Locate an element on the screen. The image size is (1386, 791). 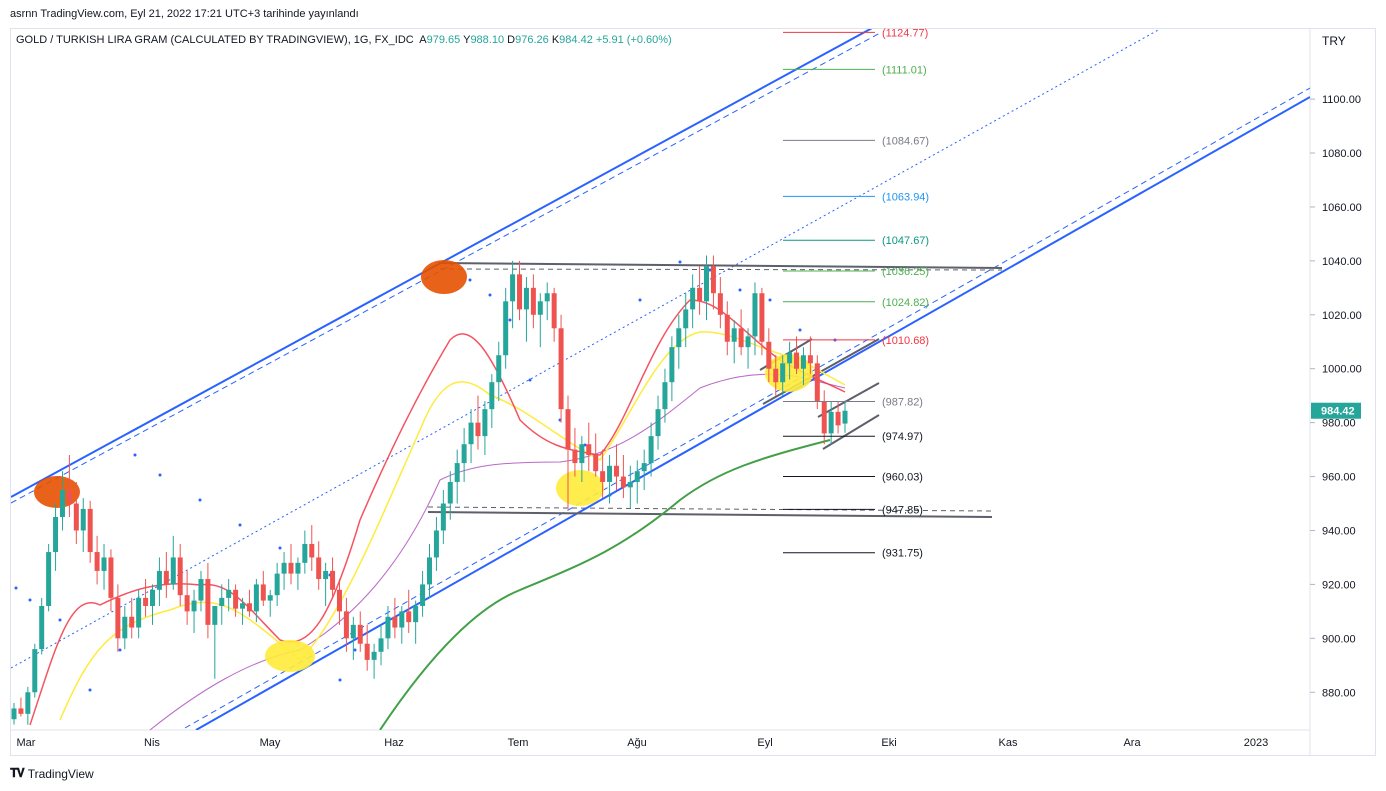
support-dashed is located at coordinates (710, 509).